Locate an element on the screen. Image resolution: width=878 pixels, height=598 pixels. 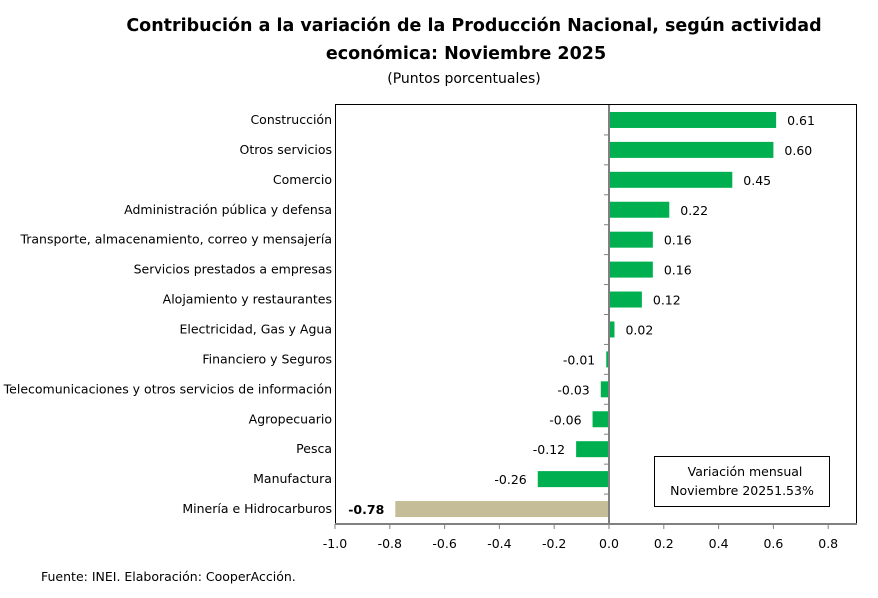
value-label: -0.01 is located at coordinates (579, 359).